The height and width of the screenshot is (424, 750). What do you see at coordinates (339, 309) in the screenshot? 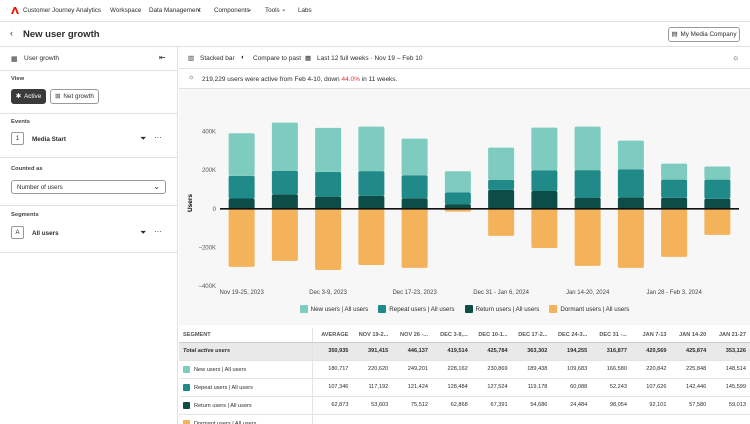
I see `legend-label: New users | All users` at bounding box center [339, 309].